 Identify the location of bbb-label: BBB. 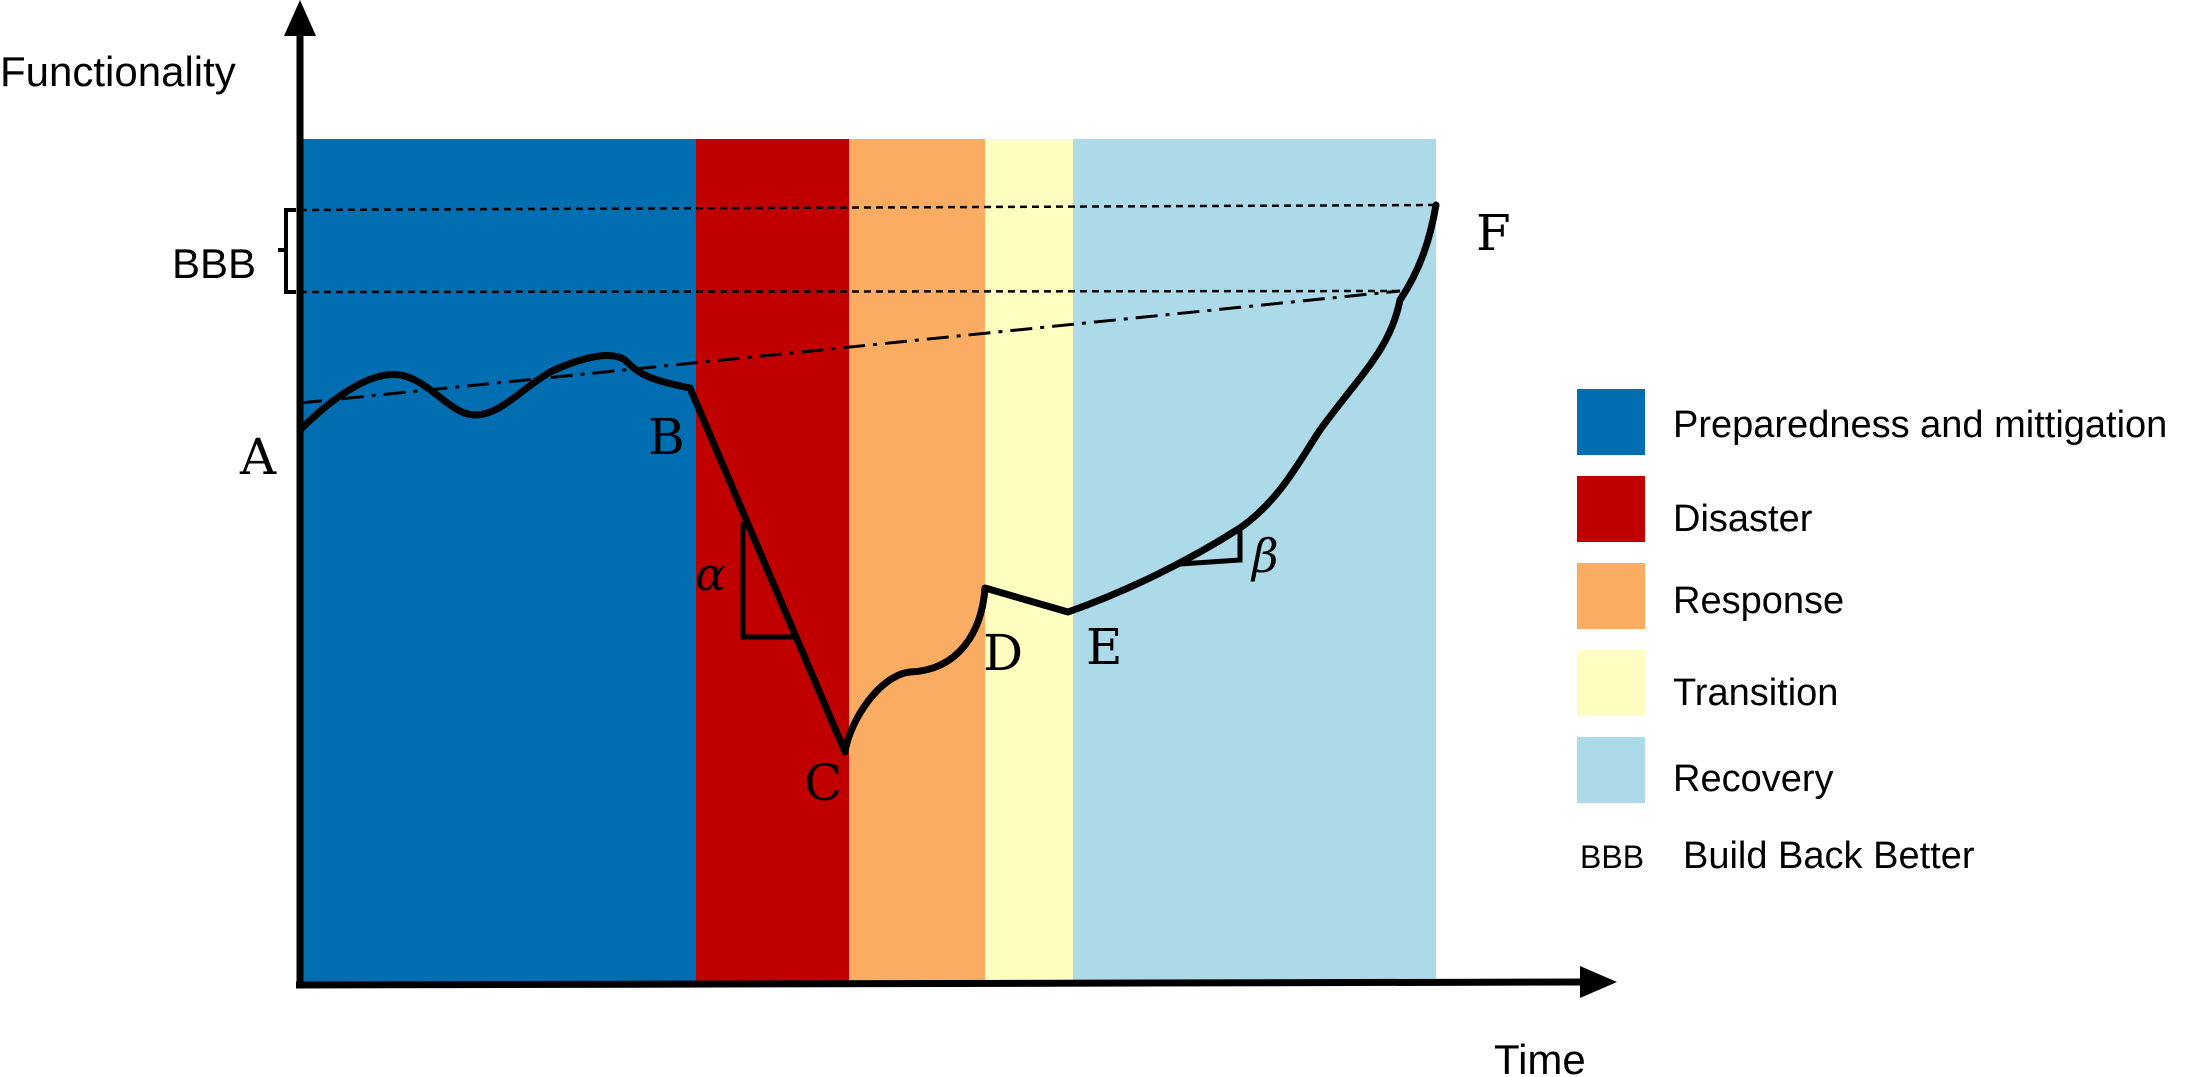
(214, 263).